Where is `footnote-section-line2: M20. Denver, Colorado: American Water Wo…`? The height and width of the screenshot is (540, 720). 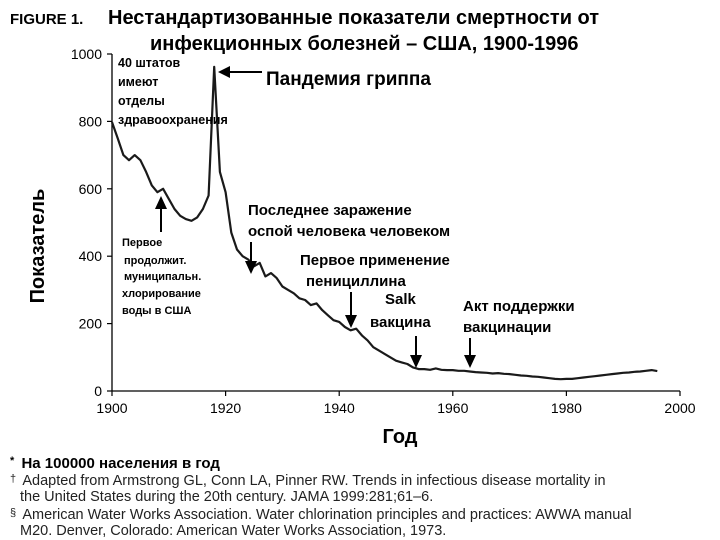 footnote-section-line2: M20. Denver, Colorado: American Water Wo… is located at coordinates (233, 531).